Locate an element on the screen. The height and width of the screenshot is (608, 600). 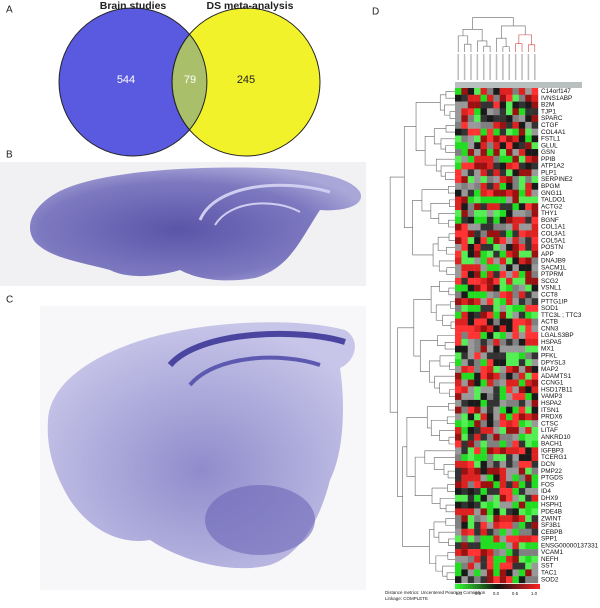
gene-label: PTPRM is located at coordinates (552, 274).